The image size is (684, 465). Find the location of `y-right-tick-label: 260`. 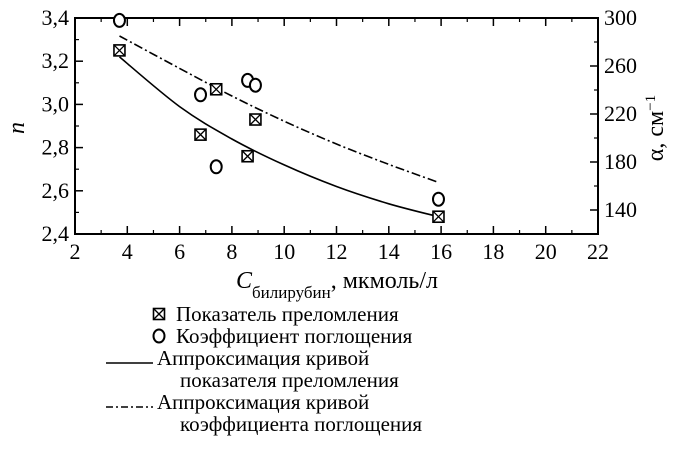

y-right-tick-label: 260 is located at coordinates (620, 65).